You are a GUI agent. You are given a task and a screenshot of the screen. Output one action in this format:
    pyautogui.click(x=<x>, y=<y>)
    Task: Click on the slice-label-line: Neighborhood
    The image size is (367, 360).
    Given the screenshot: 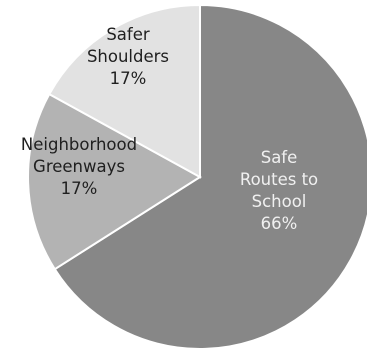 What is the action you would take?
    pyautogui.click(x=79, y=144)
    